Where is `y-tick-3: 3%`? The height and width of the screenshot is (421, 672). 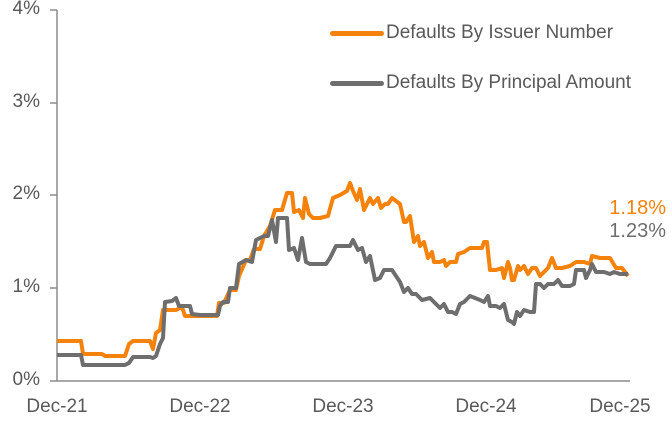 y-tick-3: 3% is located at coordinates (26, 101).